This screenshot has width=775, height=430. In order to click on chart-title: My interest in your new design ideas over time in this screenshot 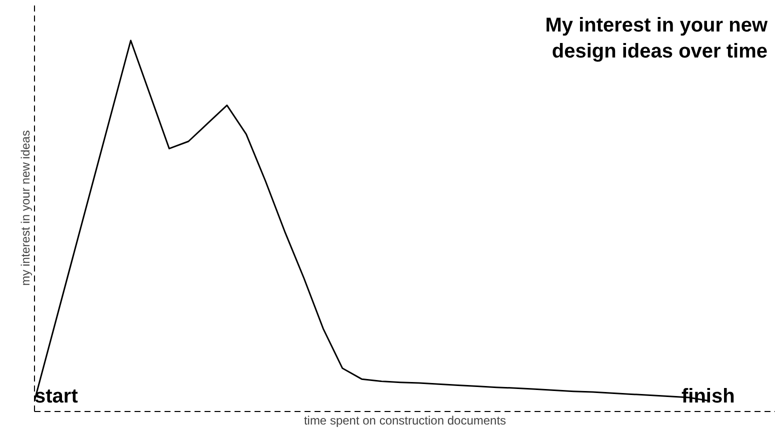, I will do `click(656, 38)`.